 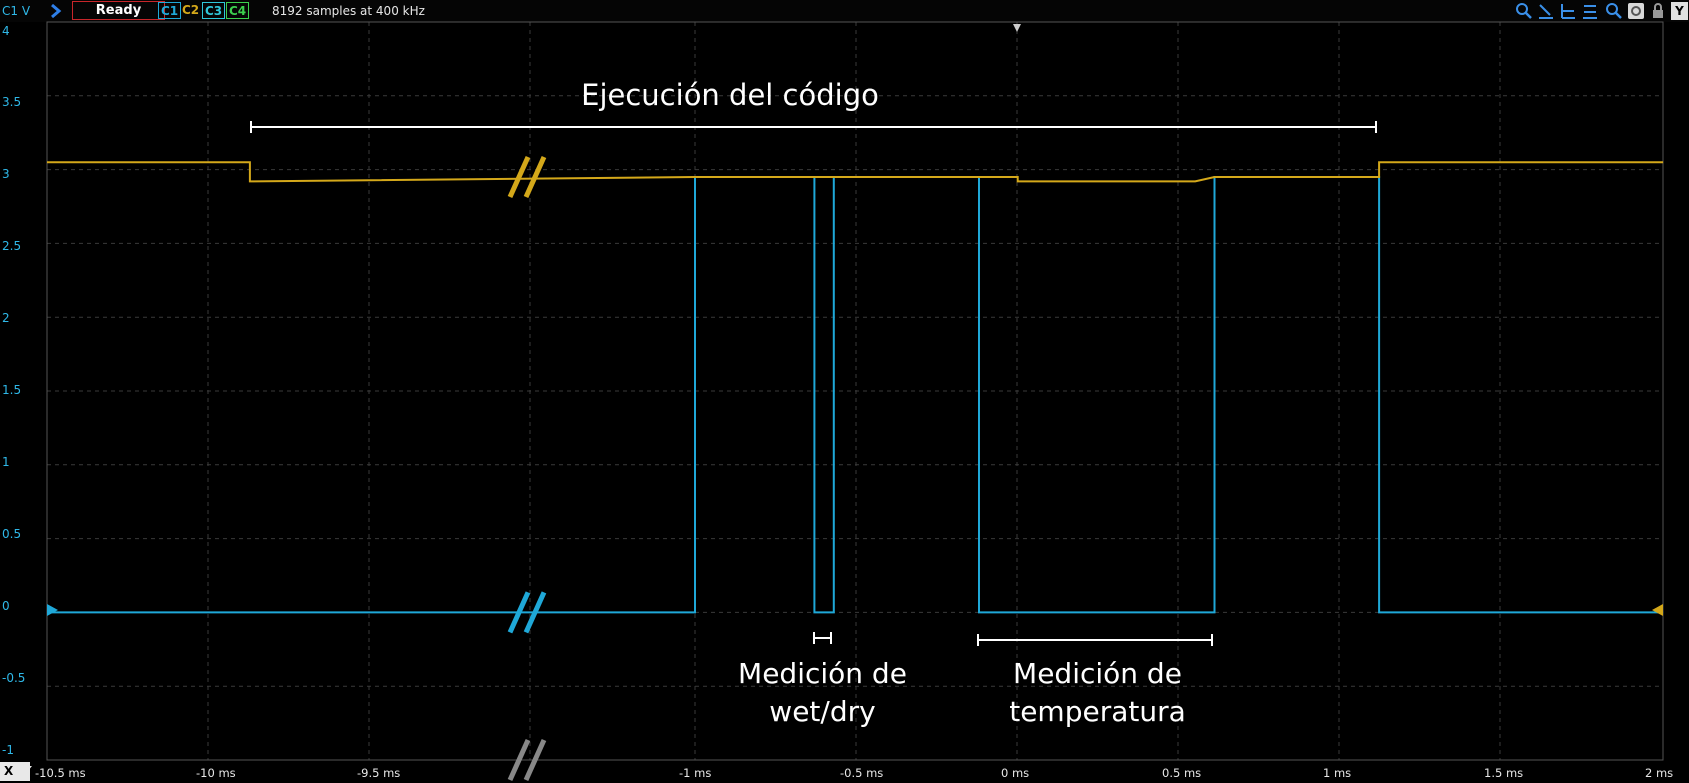 I want to click on channel-c4-button: C4, so click(x=238, y=10).